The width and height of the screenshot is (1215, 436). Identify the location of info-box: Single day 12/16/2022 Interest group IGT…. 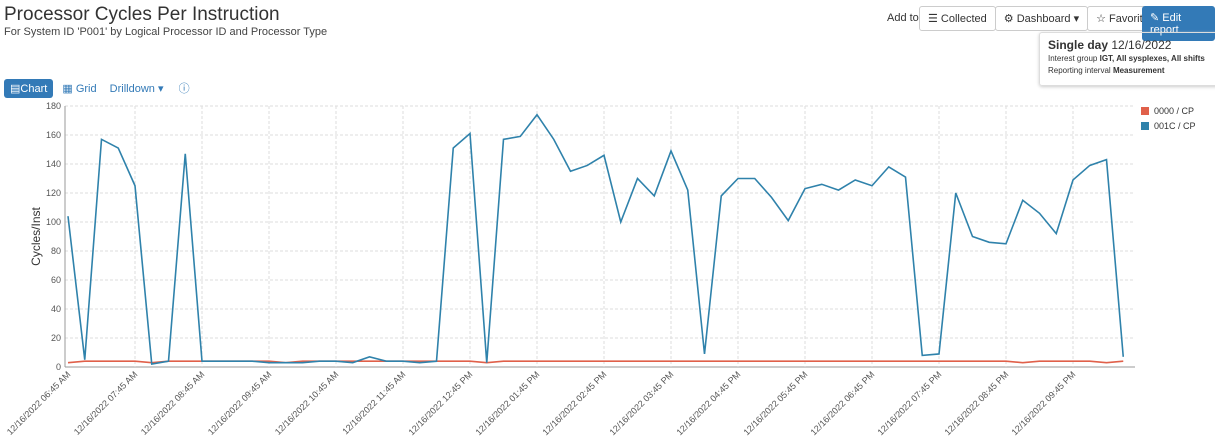
(1127, 59).